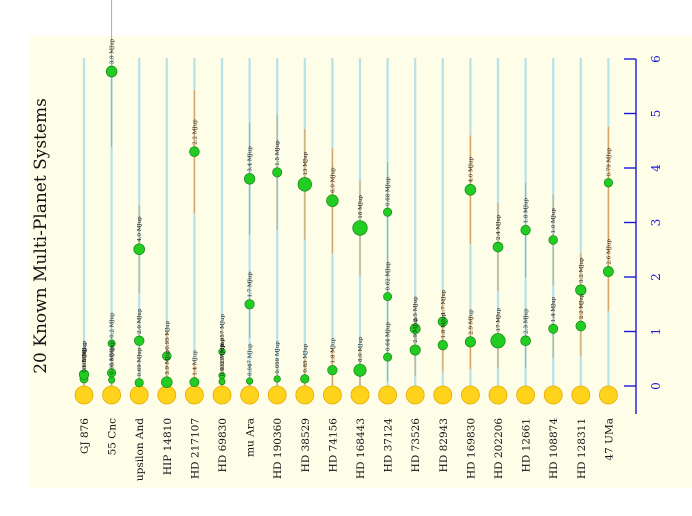 The height and width of the screenshot is (516, 692). What do you see at coordinates (223, 445) in the screenshot?
I see `system-name-label: HD 69830` at bounding box center [223, 445].